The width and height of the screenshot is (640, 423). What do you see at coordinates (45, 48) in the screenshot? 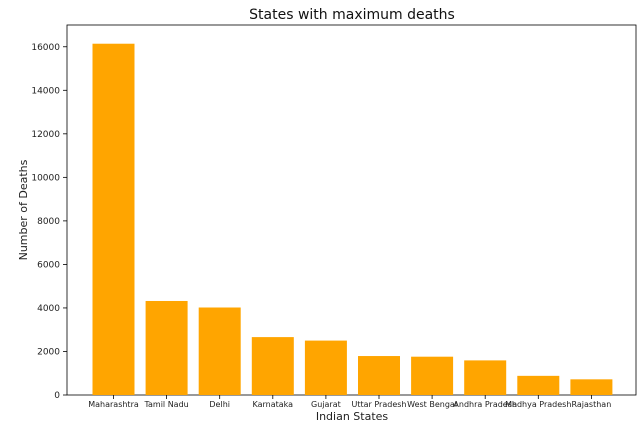
I see `y-tick-label: 16000` at bounding box center [45, 48].